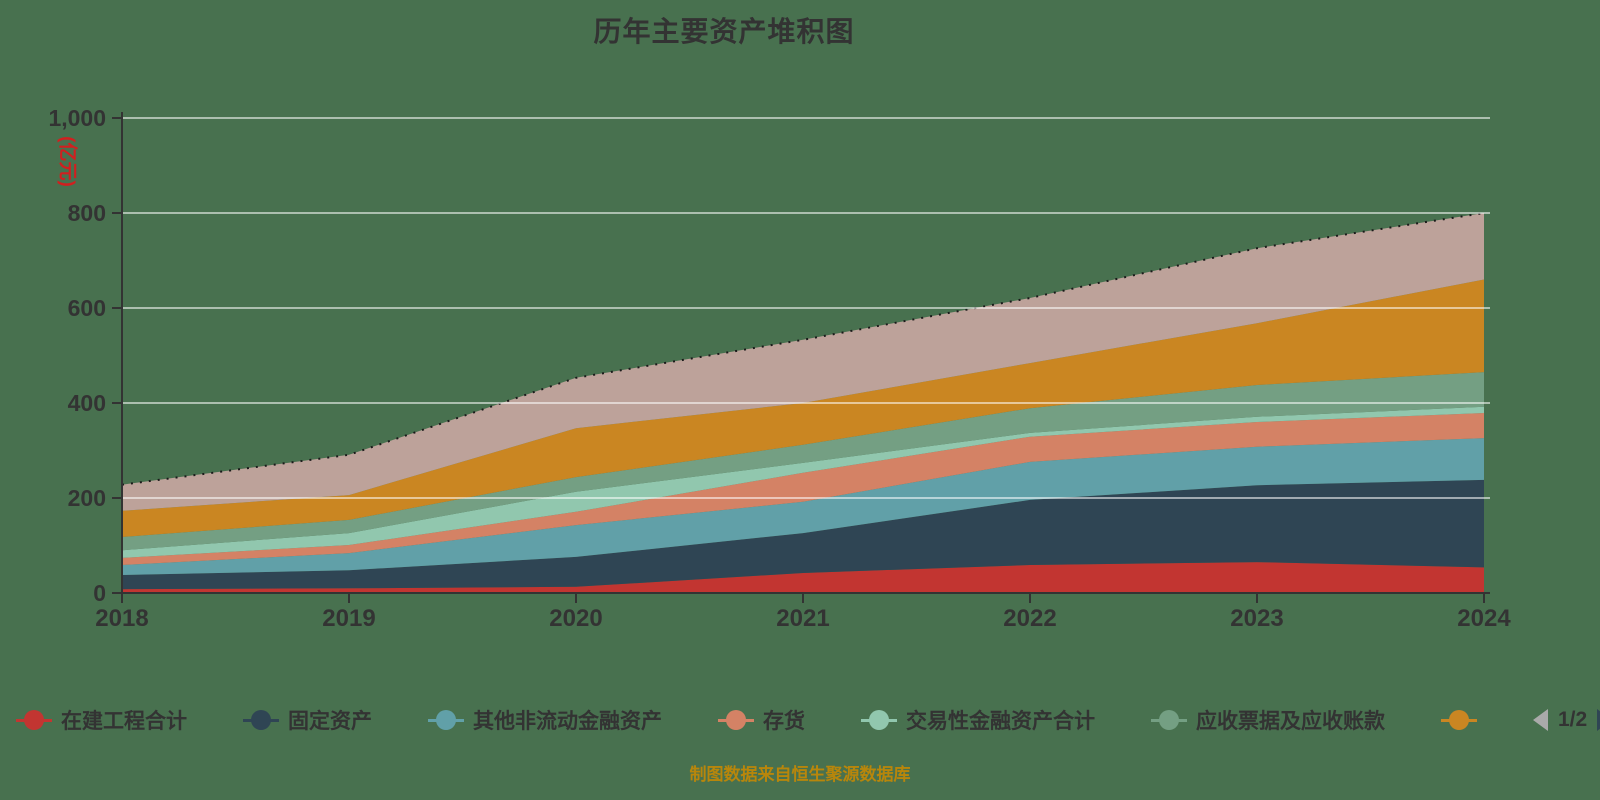  Describe the element at coordinates (800, 774) in the screenshot. I see `data-source-note: 制图数据来自恒生聚源数据库` at that location.